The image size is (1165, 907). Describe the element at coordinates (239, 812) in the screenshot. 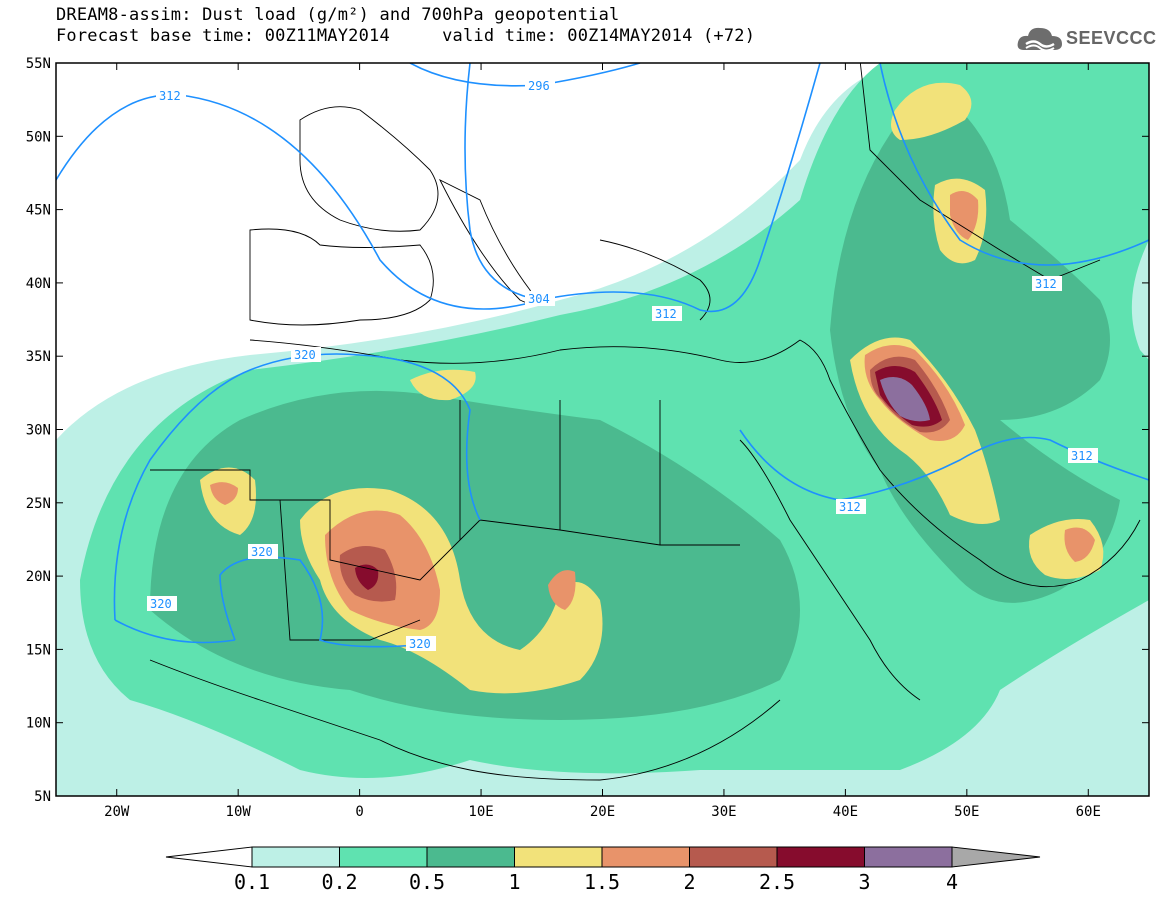

I see `lon-tick-label: 10W` at that location.